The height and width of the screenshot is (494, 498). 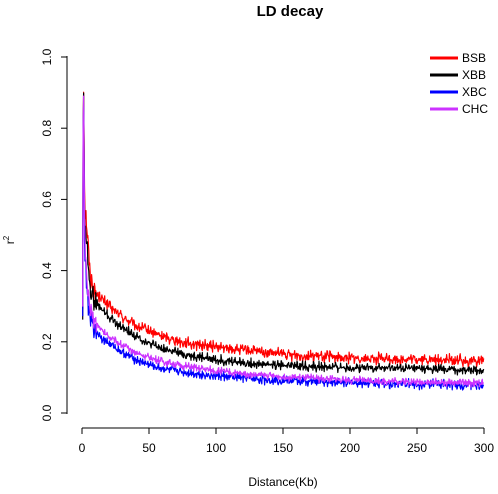 I want to click on legend-label-bsb: BSB, so click(x=474, y=58).